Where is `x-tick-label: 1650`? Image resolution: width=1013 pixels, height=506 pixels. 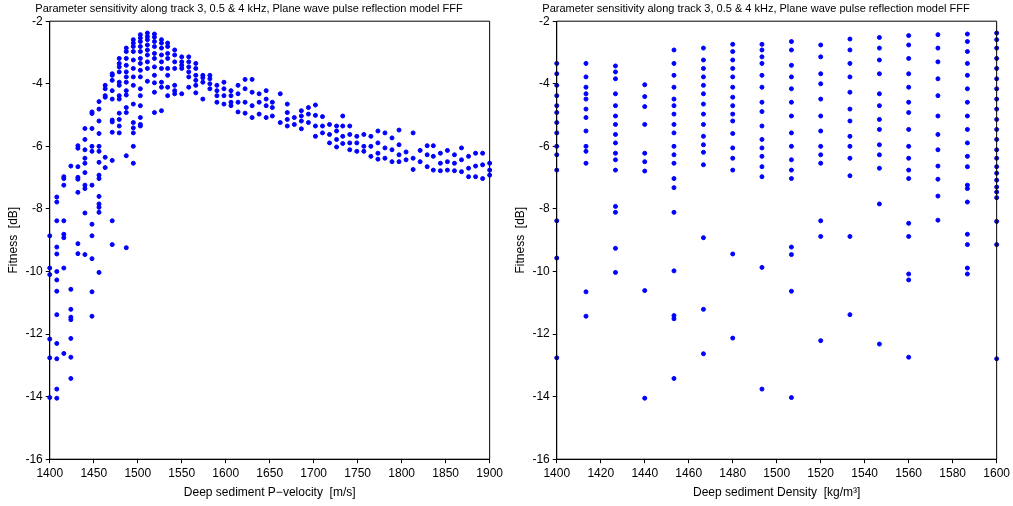 x-tick-label: 1650 is located at coordinates (270, 472).